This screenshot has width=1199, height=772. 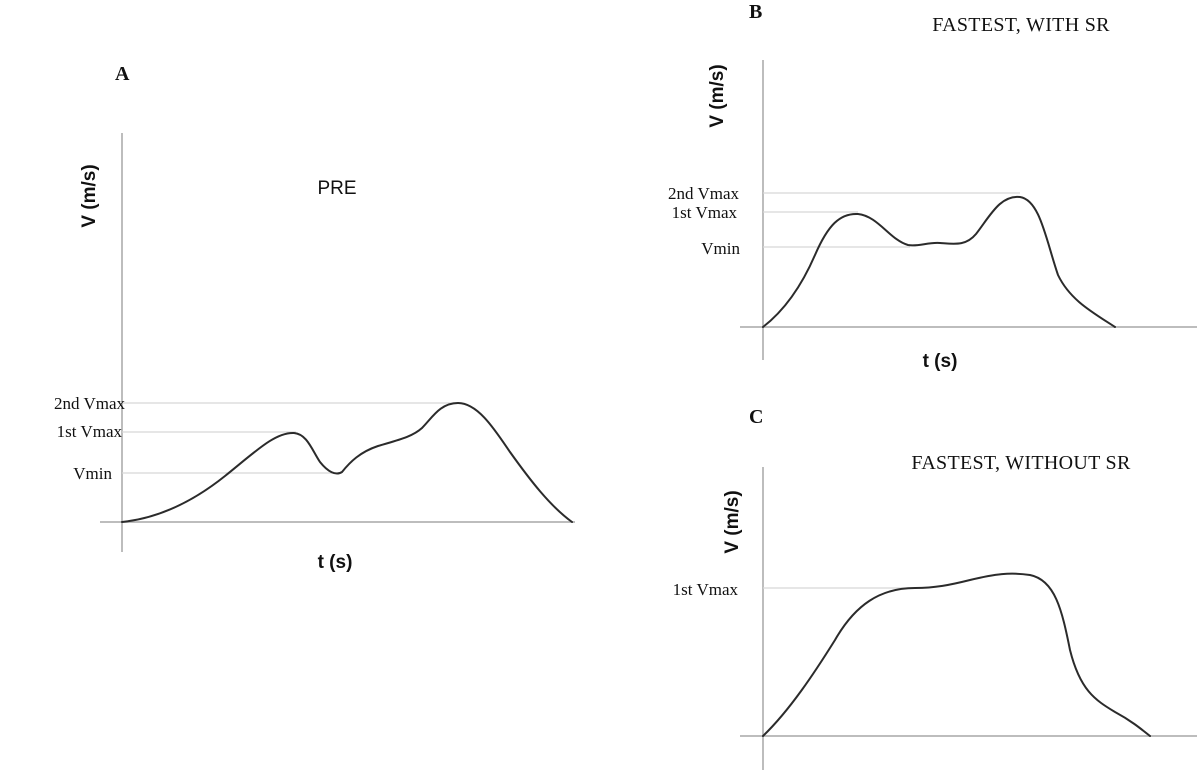 What do you see at coordinates (89, 195) in the screenshot?
I see `panel-a-y-axis-label: V (m/s)` at bounding box center [89, 195].